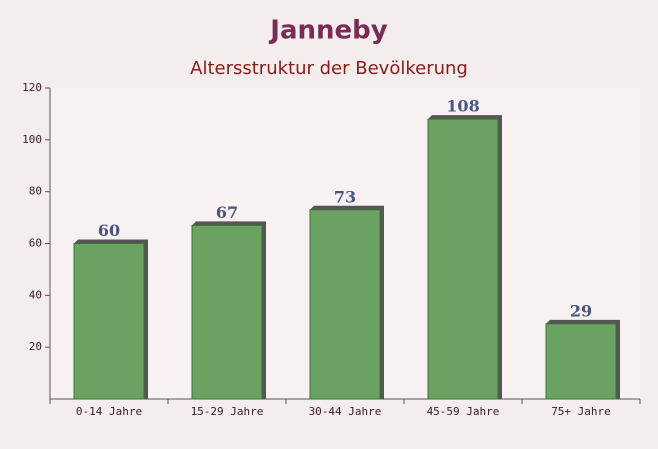 Image resolution: width=658 pixels, height=449 pixels. What do you see at coordinates (327, 31) in the screenshot?
I see `chart-title: Janneby` at bounding box center [327, 31].